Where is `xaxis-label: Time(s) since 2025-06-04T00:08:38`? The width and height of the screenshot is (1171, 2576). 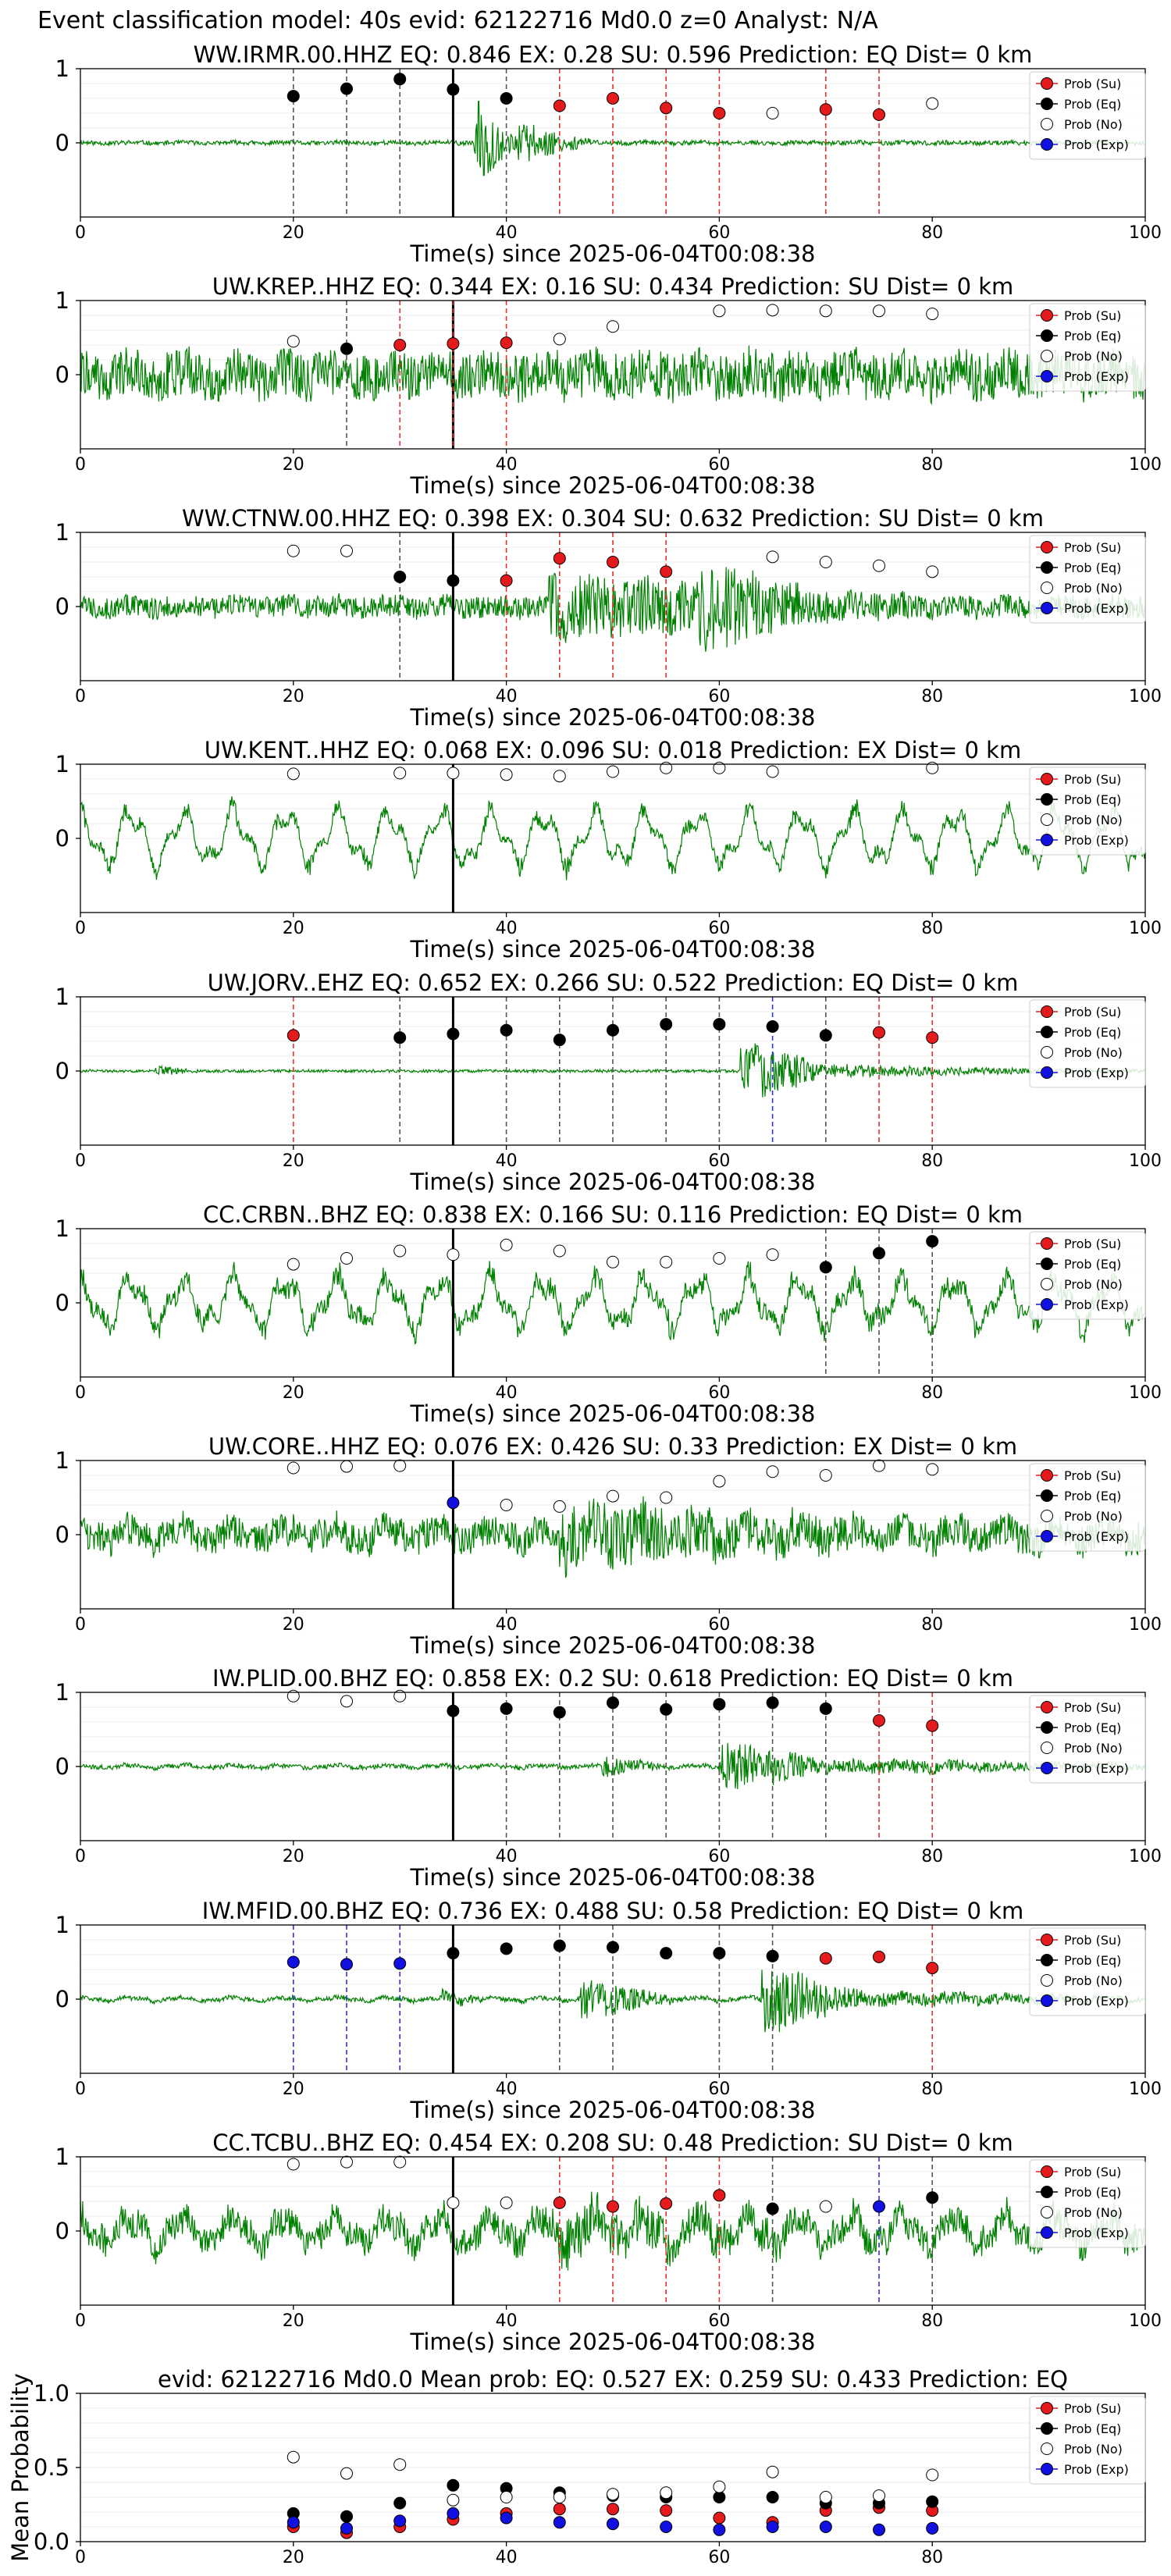
xaxis-label: Time(s) since 2025-06-04T00:08:38 is located at coordinates (613, 1182).